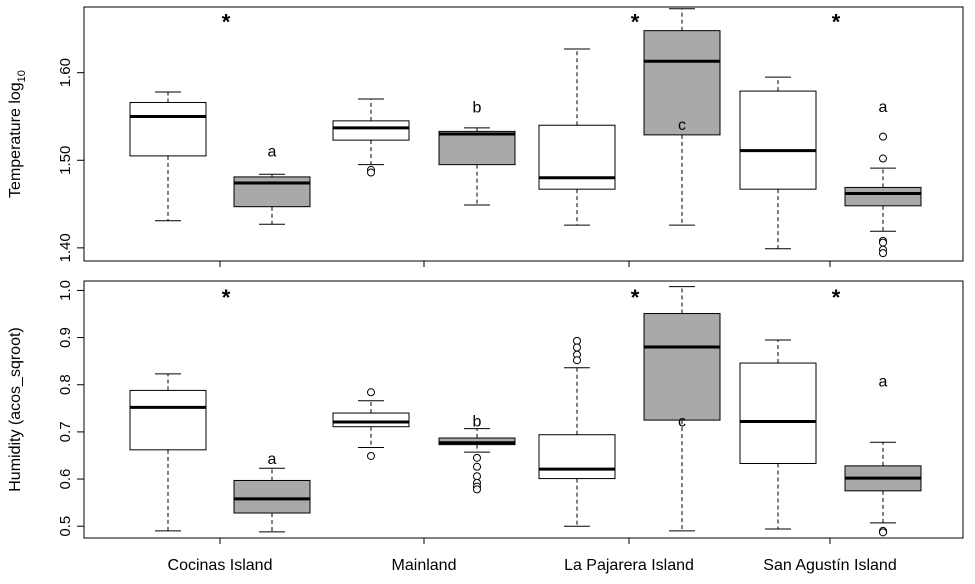  What do you see at coordinates (15, 140) in the screenshot?
I see `y-axis-title-main: Temperature log` at bounding box center [15, 140].